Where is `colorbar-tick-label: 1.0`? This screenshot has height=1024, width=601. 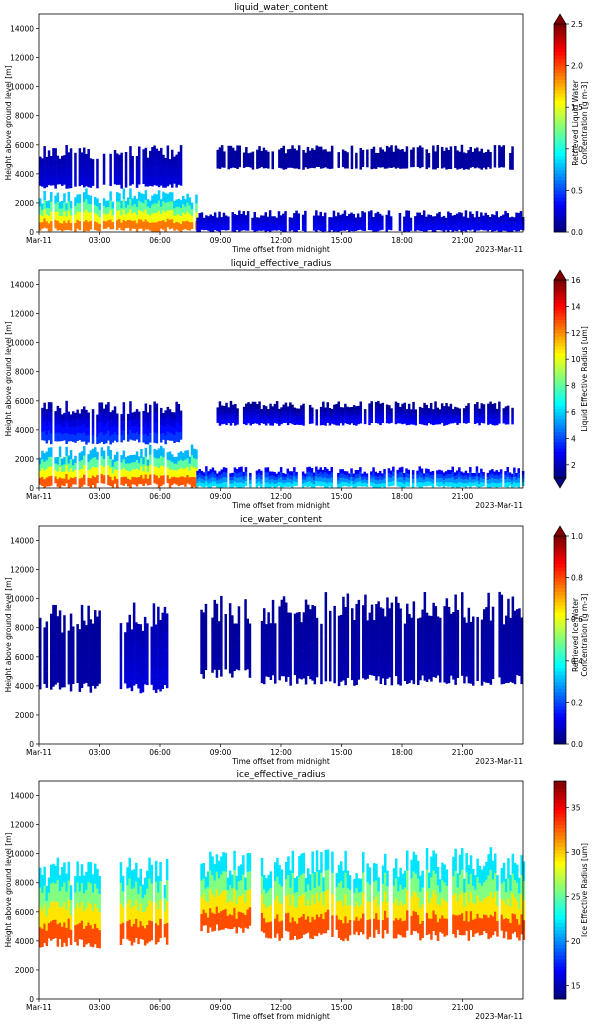 colorbar-tick-label: 1.0 is located at coordinates (577, 536).